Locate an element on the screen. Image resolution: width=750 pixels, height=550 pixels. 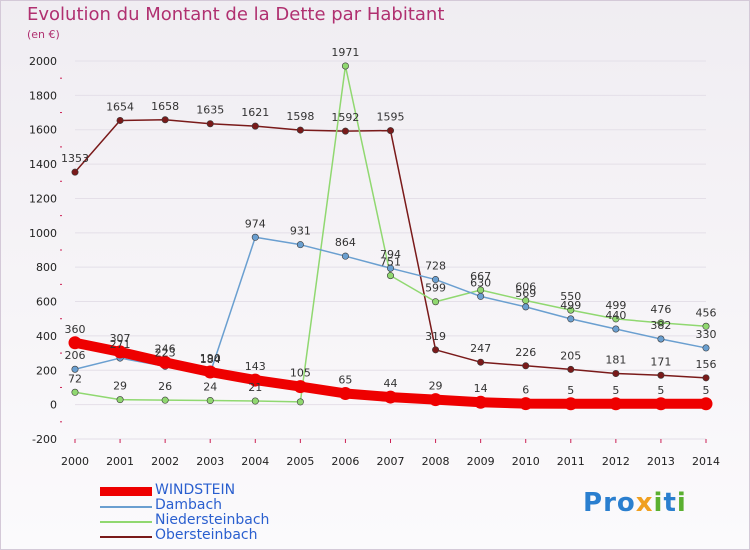
data-label: 246 is located at coordinates (165, 348).